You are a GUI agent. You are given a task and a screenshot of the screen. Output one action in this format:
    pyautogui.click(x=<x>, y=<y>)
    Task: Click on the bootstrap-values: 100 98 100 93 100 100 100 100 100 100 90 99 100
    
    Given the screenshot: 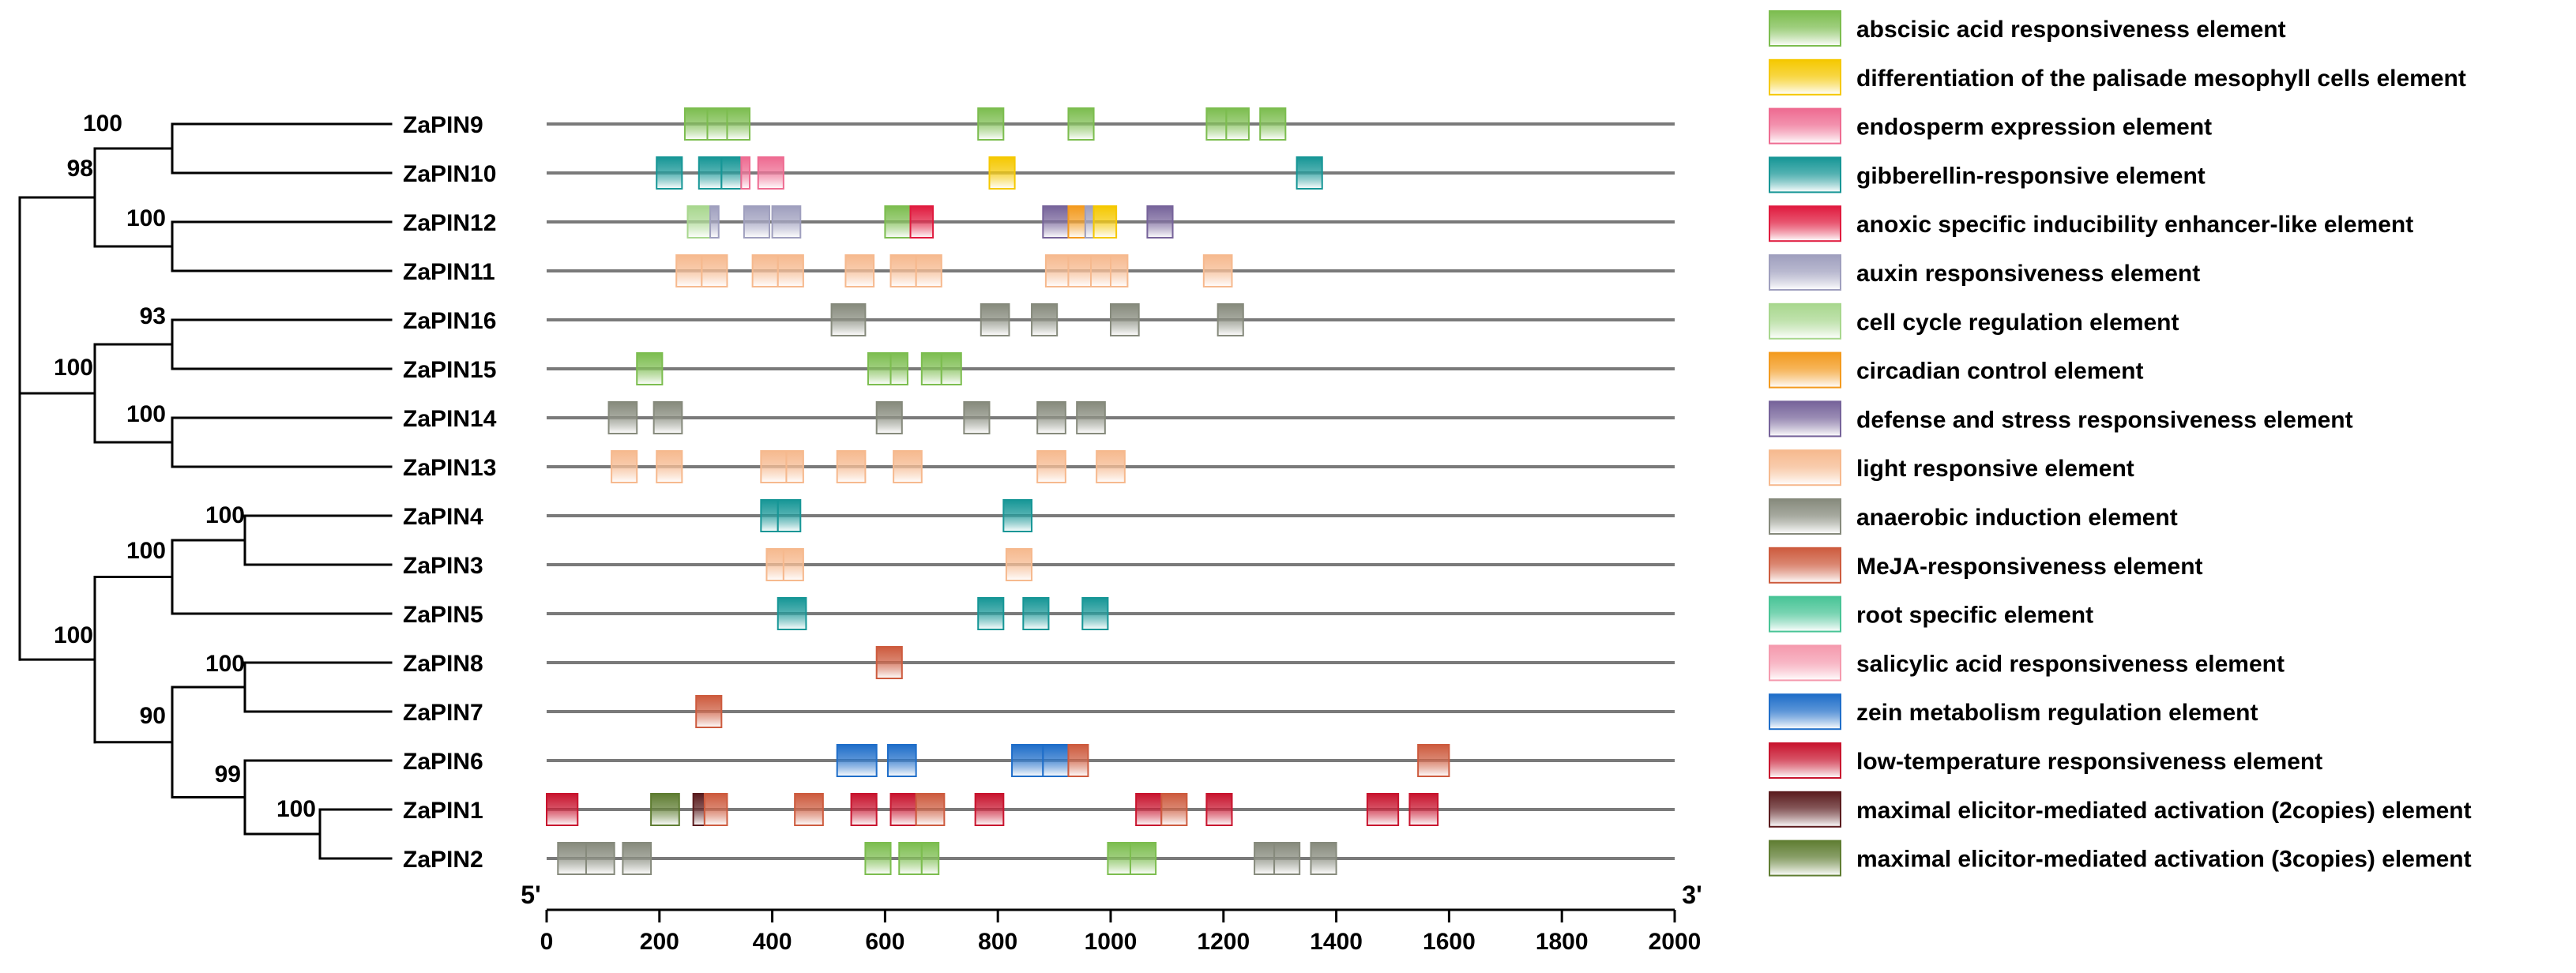 What is the action you would take?
    pyautogui.click(x=185, y=466)
    